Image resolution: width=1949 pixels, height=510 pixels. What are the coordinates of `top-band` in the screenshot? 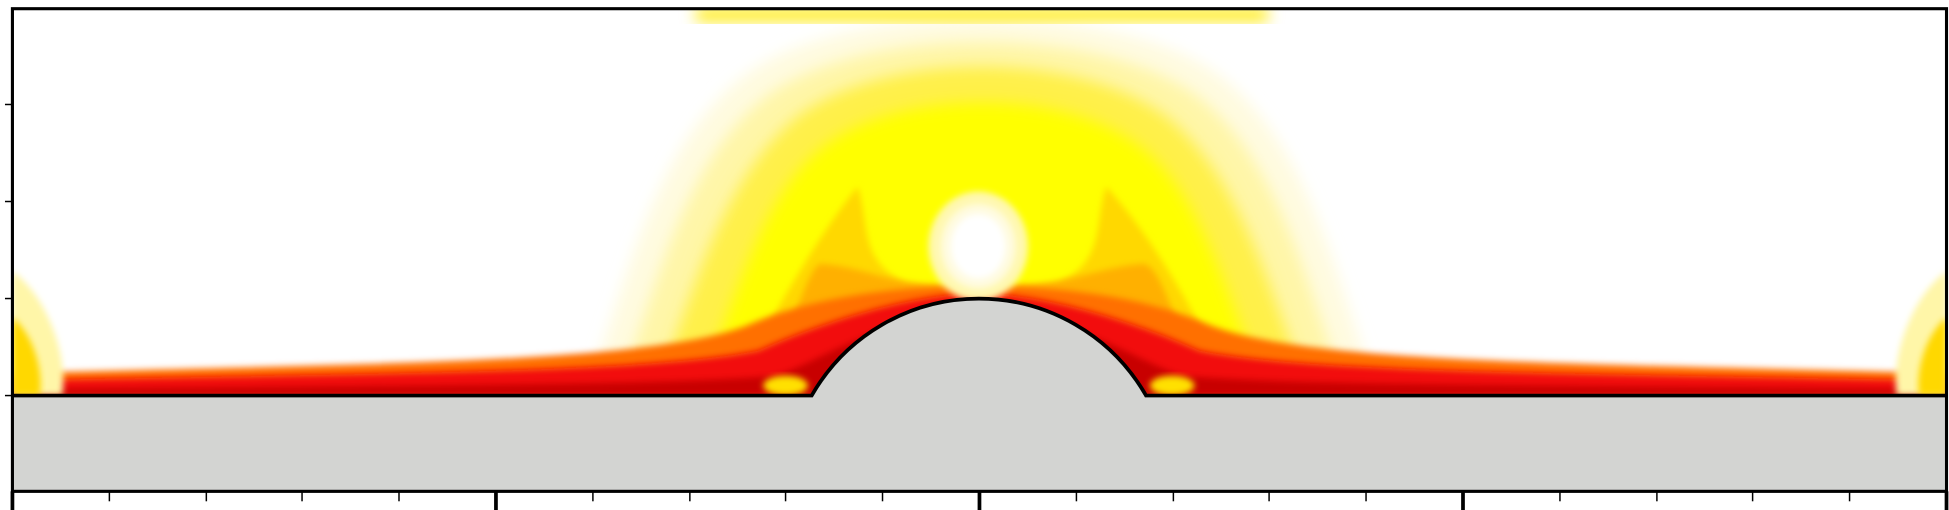 It's located at (982, 15).